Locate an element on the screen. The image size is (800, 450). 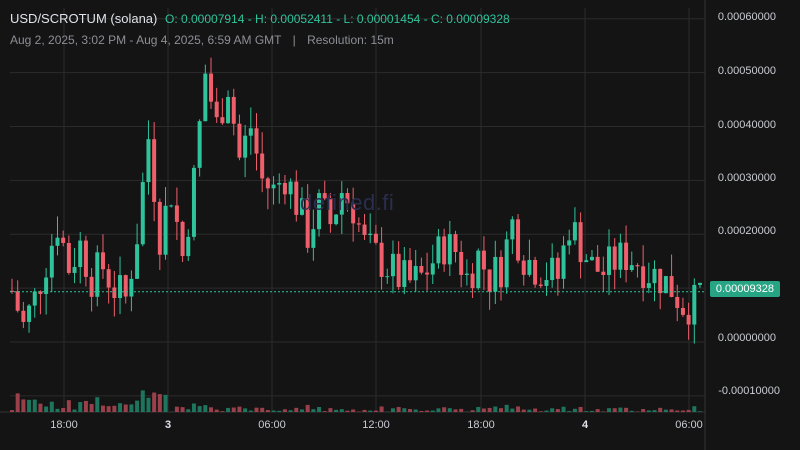
y-tick-label: 0.00050000 is located at coordinates (746, 71).